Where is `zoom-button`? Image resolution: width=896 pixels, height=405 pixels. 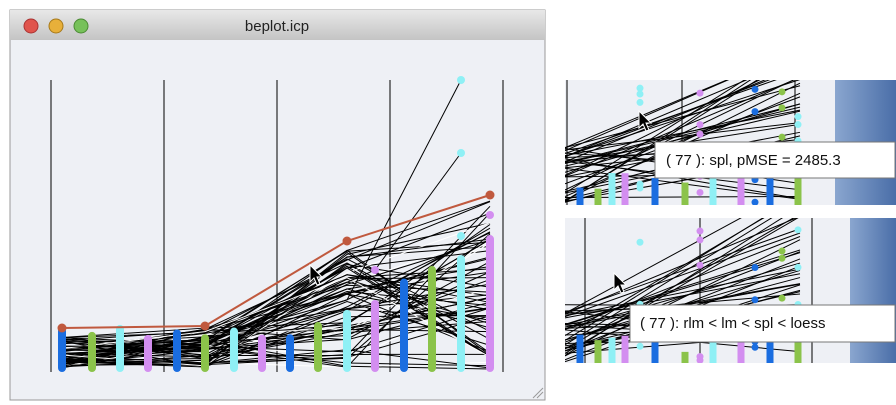
zoom-button is located at coordinates (81, 26).